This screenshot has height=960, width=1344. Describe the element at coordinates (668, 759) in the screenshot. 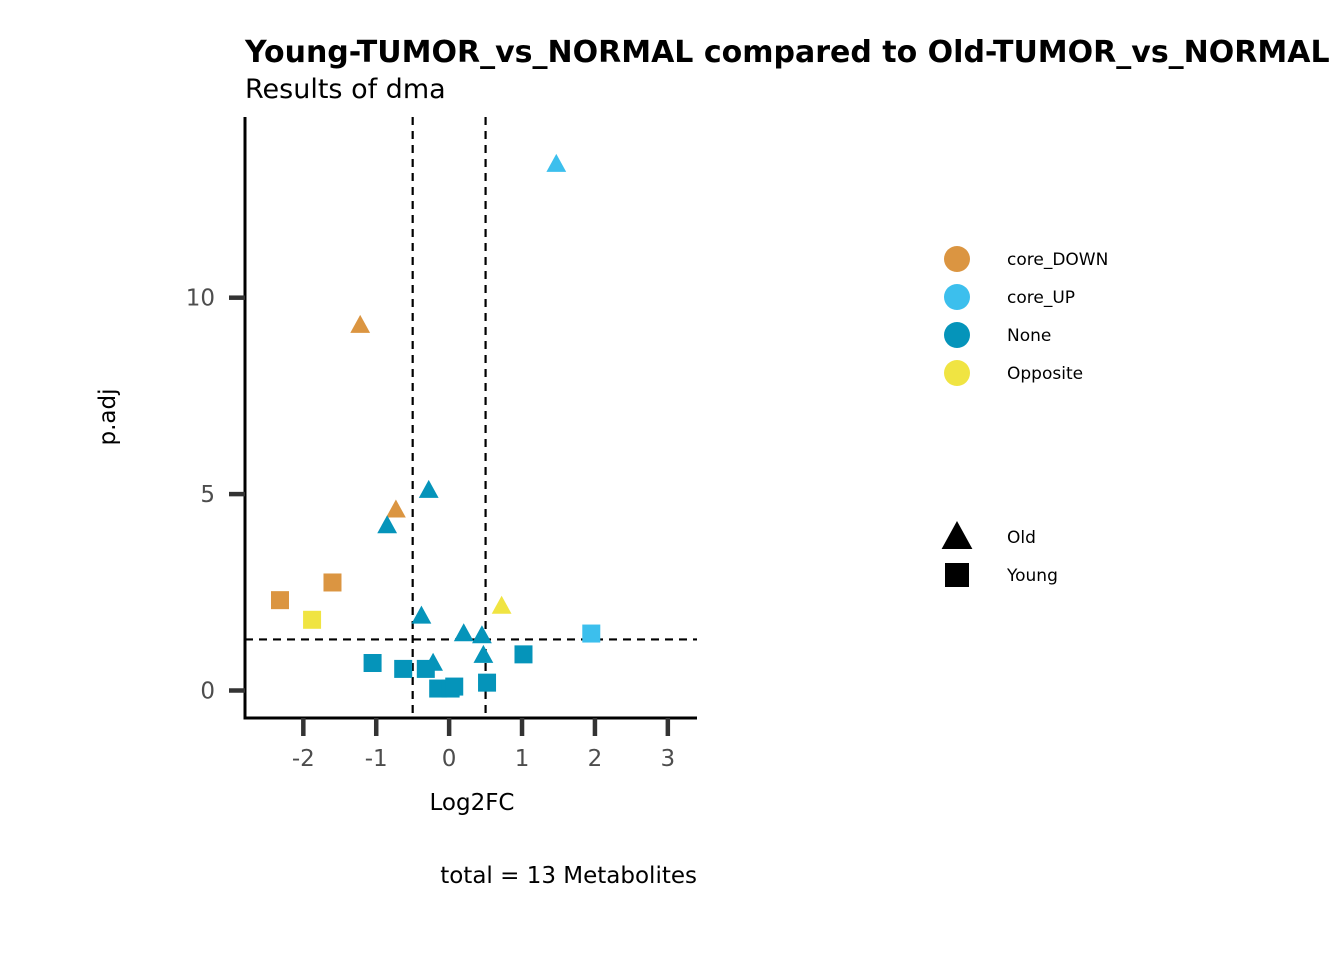

I see `x-tick-label: 3` at that location.